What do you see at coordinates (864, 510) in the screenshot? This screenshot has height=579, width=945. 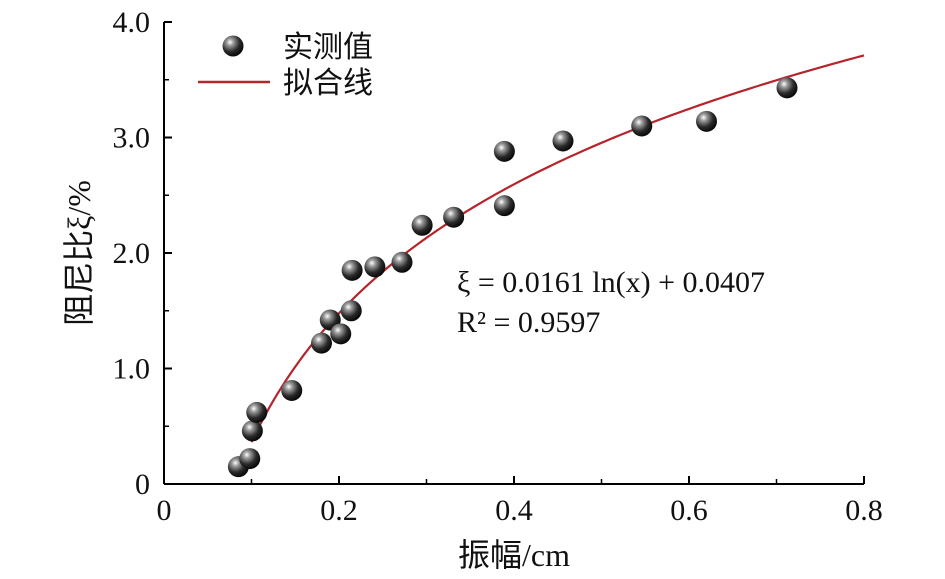 I see `x-tick-label: 0.8` at bounding box center [864, 510].